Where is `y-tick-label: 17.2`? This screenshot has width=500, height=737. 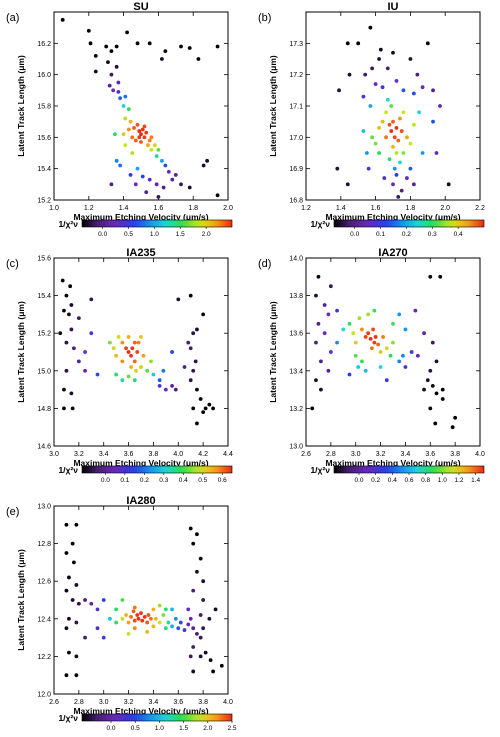
y-tick-label: 17.2 is located at coordinates (296, 75).